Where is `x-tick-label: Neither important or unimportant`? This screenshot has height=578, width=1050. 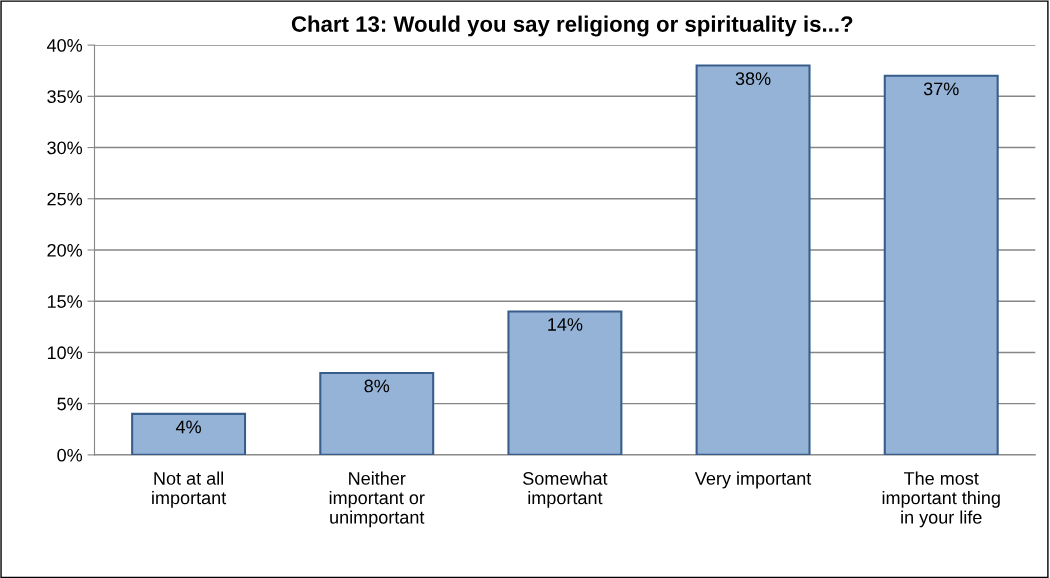 x-tick-label: Neither important or unimportant is located at coordinates (377, 499).